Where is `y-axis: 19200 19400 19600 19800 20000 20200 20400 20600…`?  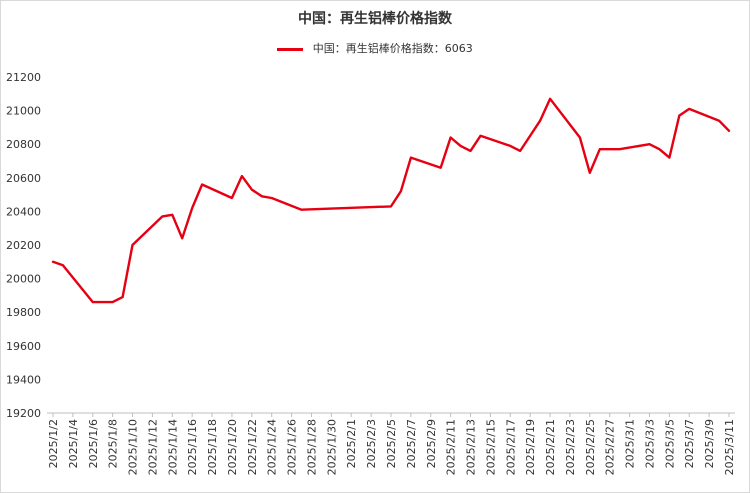
y-axis: 19200 19400 19600 19800 20000 20200 20400 20600… is located at coordinates (23, 245).